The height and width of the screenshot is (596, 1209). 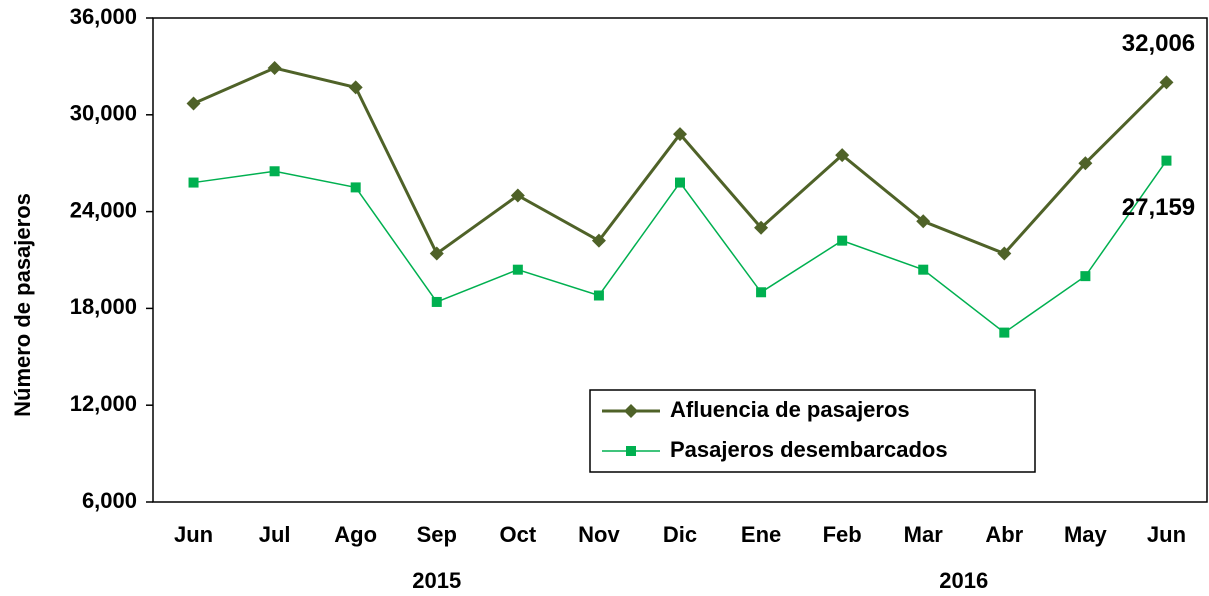 I want to click on y-tick-label: 12,000, so click(x=103, y=403).